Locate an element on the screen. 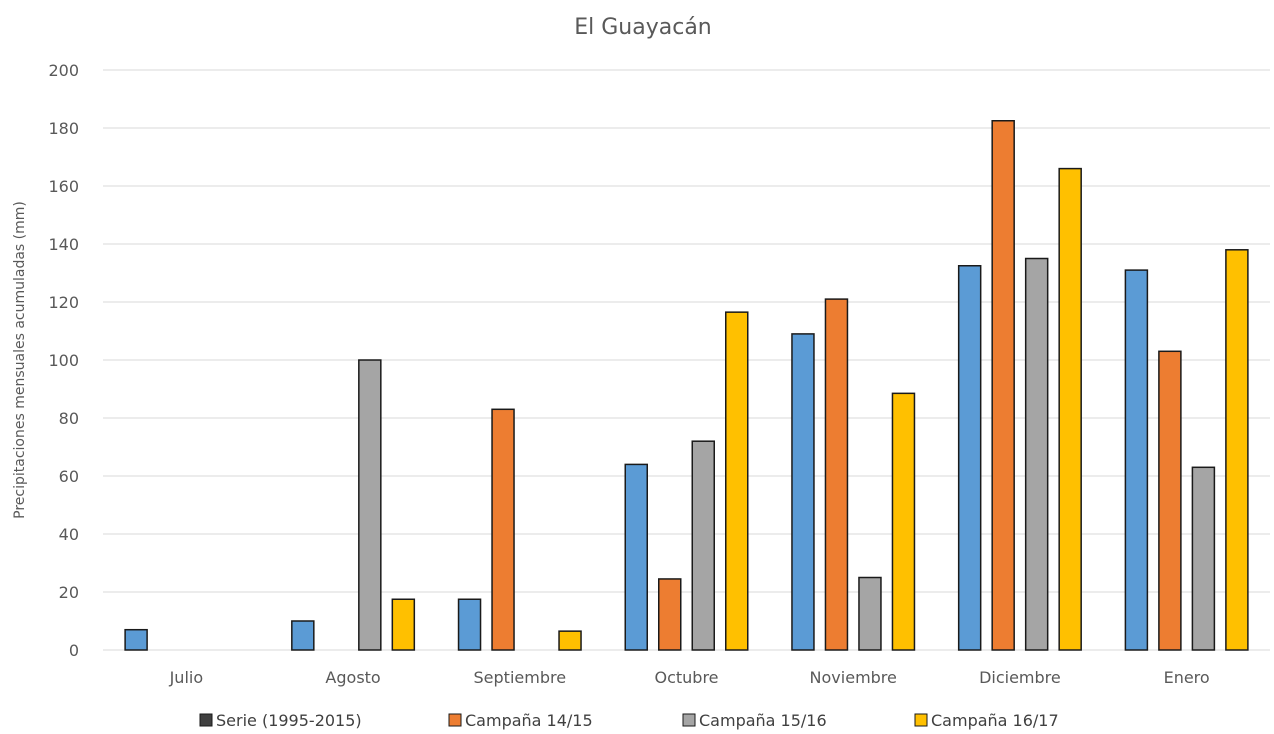 The height and width of the screenshot is (734, 1274). legend-label: Campaña 14/15 is located at coordinates (529, 720).